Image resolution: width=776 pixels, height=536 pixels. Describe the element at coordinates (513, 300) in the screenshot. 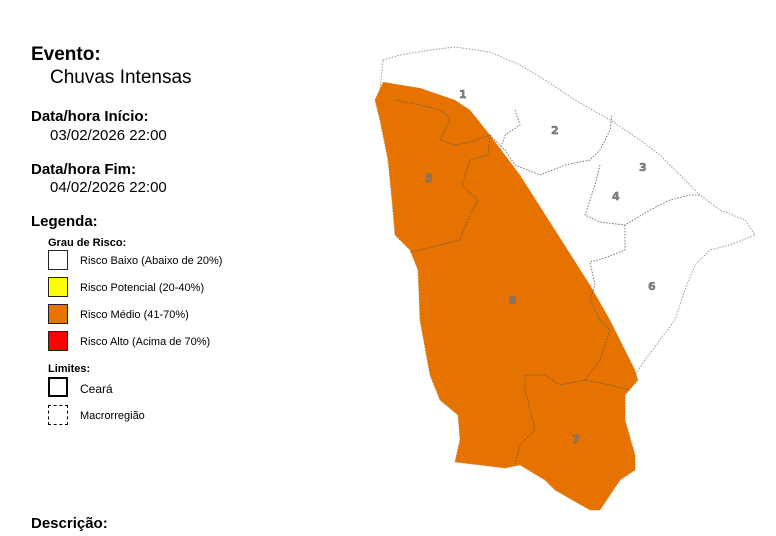

I see `region-label-8: 8` at that location.